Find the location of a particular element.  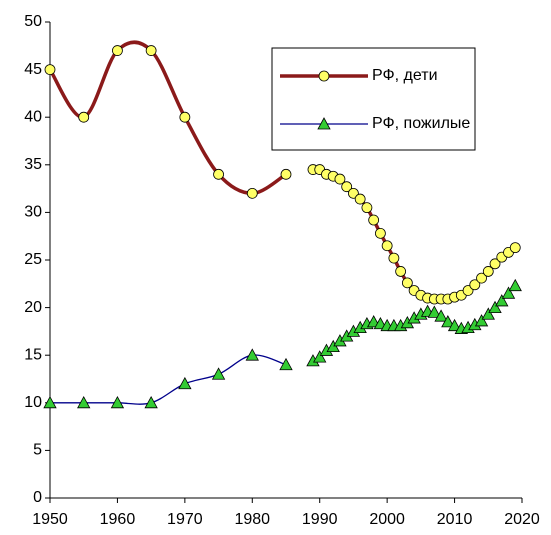

y-tick-label: 0 is located at coordinates (37, 497).